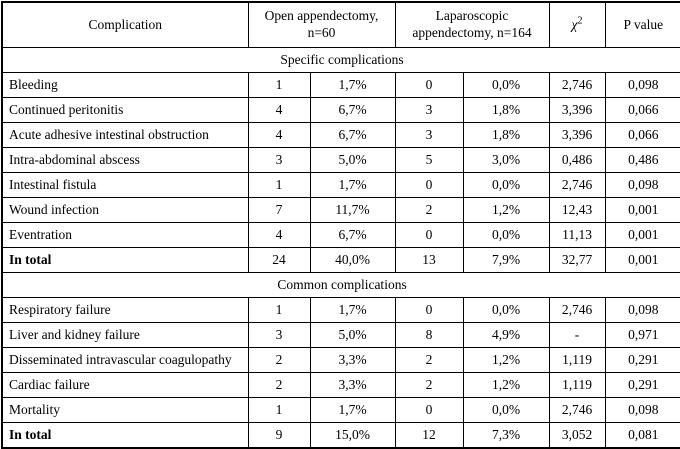 The height and width of the screenshot is (449, 680). What do you see at coordinates (279, 210) in the screenshot?
I see `open-count: 7` at bounding box center [279, 210].